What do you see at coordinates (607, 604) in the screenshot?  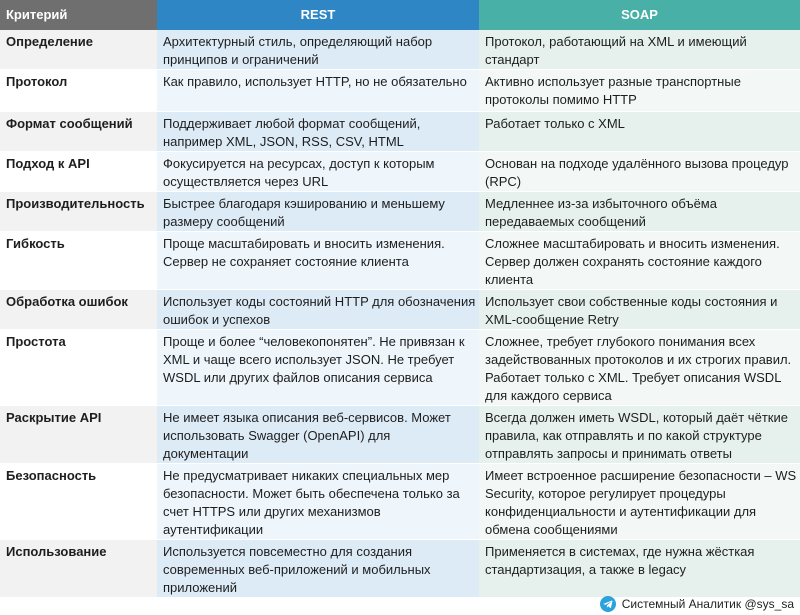 I see `telegram-icon` at bounding box center [607, 604].